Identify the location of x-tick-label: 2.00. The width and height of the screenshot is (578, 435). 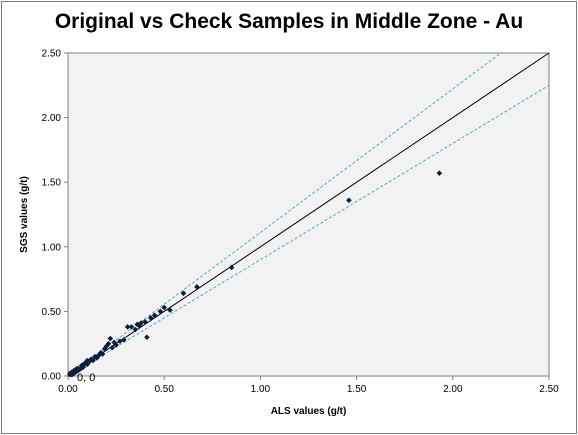
(453, 389).